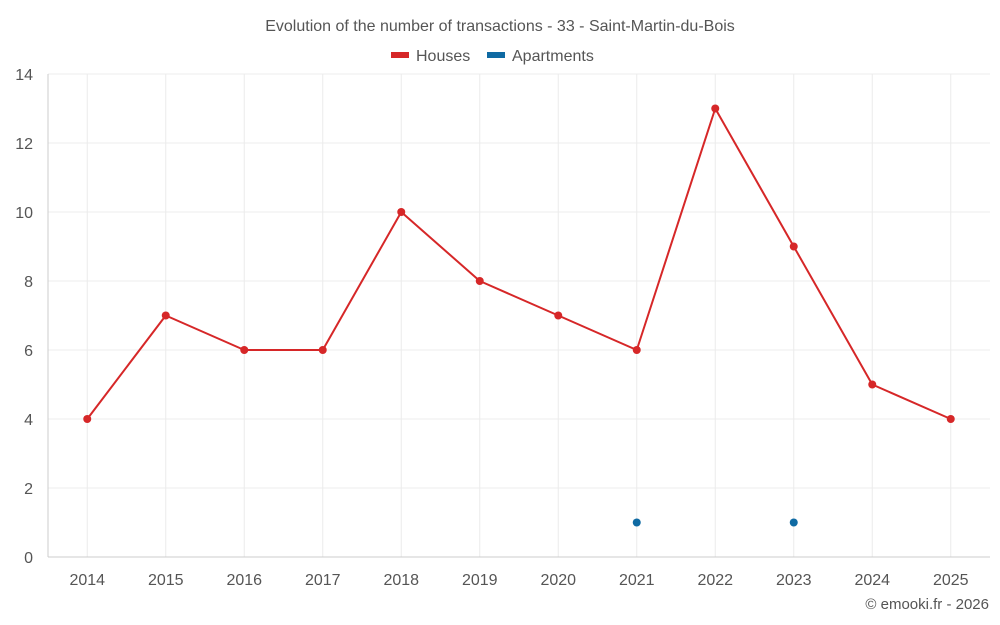  What do you see at coordinates (951, 580) in the screenshot?
I see `x-tick-label: 2025` at bounding box center [951, 580].